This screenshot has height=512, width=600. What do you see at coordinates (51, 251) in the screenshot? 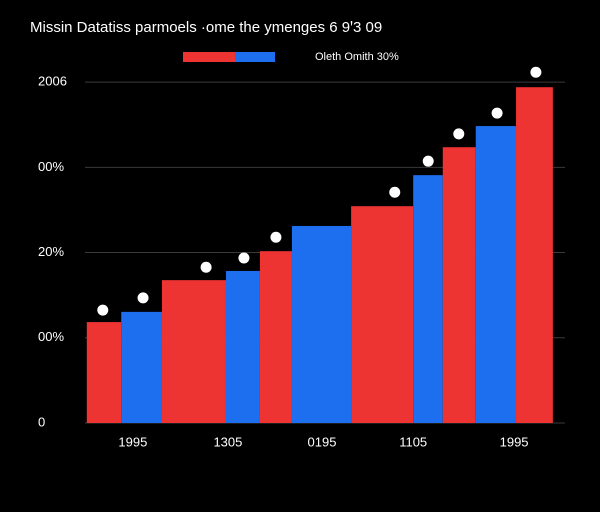
I see `y-tick-label: 20%` at bounding box center [51, 251].